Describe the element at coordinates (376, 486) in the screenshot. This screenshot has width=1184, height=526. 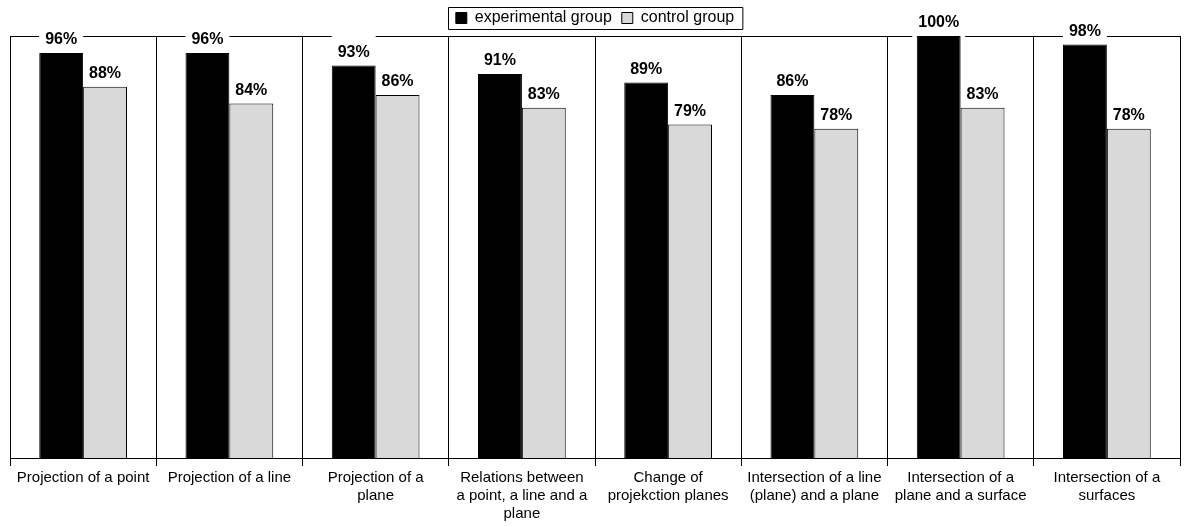
I see `x-tick-label: Projection of a plane` at that location.